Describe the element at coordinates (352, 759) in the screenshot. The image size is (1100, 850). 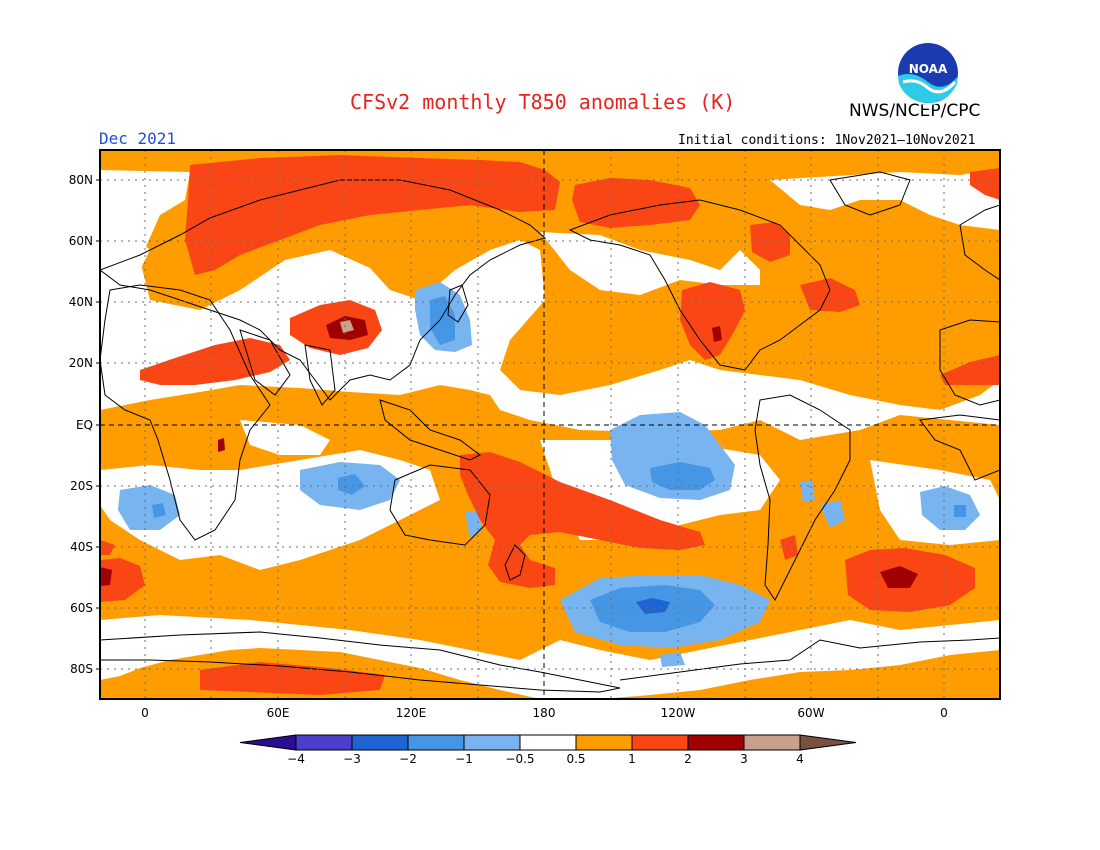
I see `colorbar-label: −3` at that location.